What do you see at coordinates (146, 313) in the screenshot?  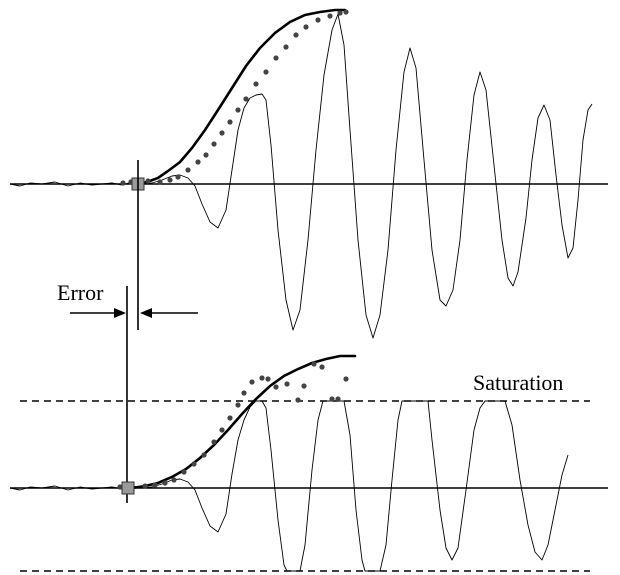 I see `error-arrowhead-right` at bounding box center [146, 313].